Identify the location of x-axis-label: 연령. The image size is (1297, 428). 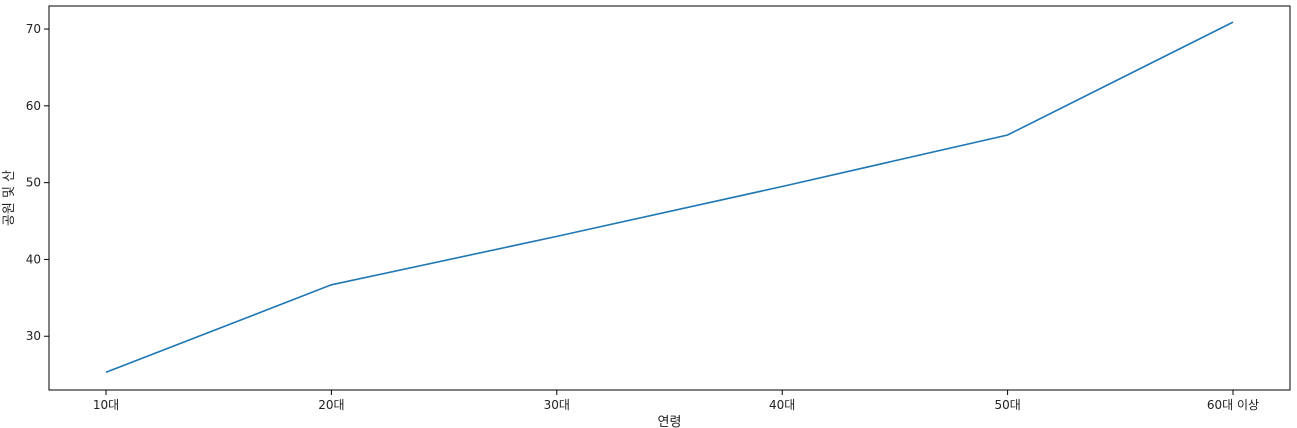
(670, 421).